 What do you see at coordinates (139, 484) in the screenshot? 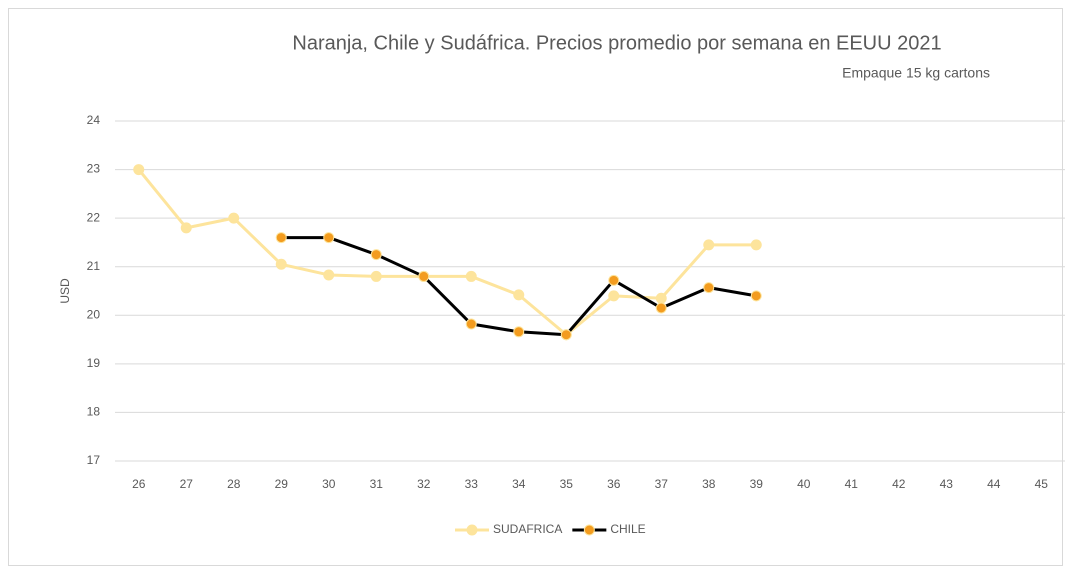
I see `x-tick-label: 26` at bounding box center [139, 484].